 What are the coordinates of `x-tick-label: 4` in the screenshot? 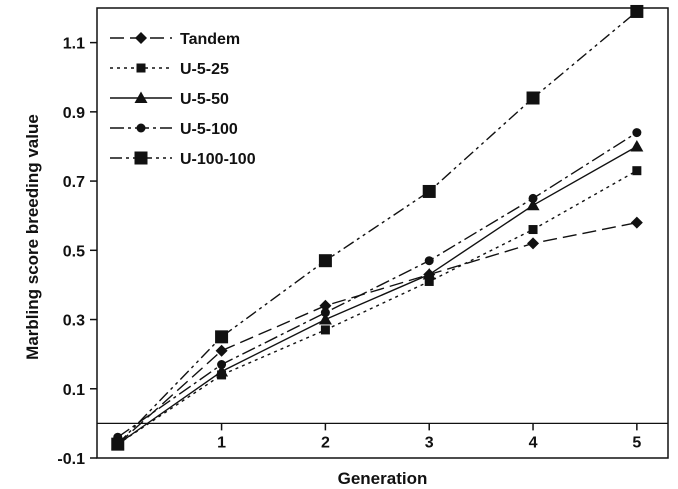 It's located at (533, 442).